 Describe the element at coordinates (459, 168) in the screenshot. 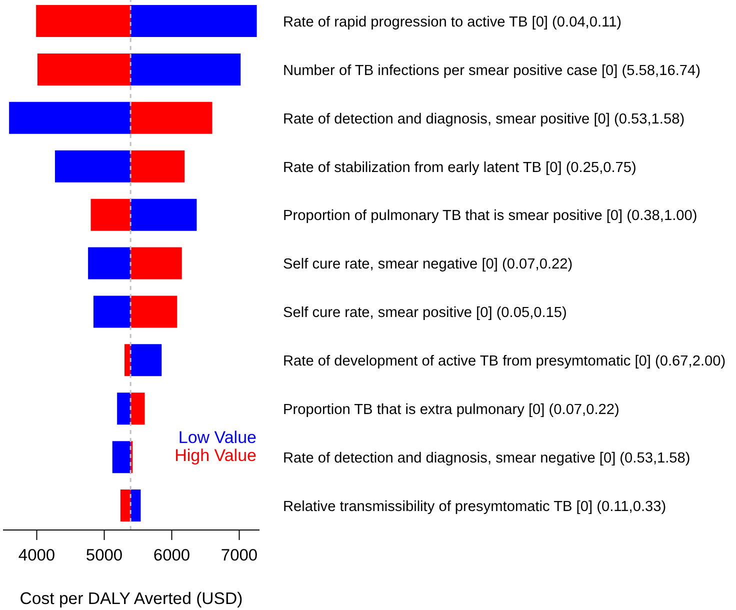

I see `y-tick-label: Rate of stabilization from early latent TB [0] (0.25,0.75)` at that location.